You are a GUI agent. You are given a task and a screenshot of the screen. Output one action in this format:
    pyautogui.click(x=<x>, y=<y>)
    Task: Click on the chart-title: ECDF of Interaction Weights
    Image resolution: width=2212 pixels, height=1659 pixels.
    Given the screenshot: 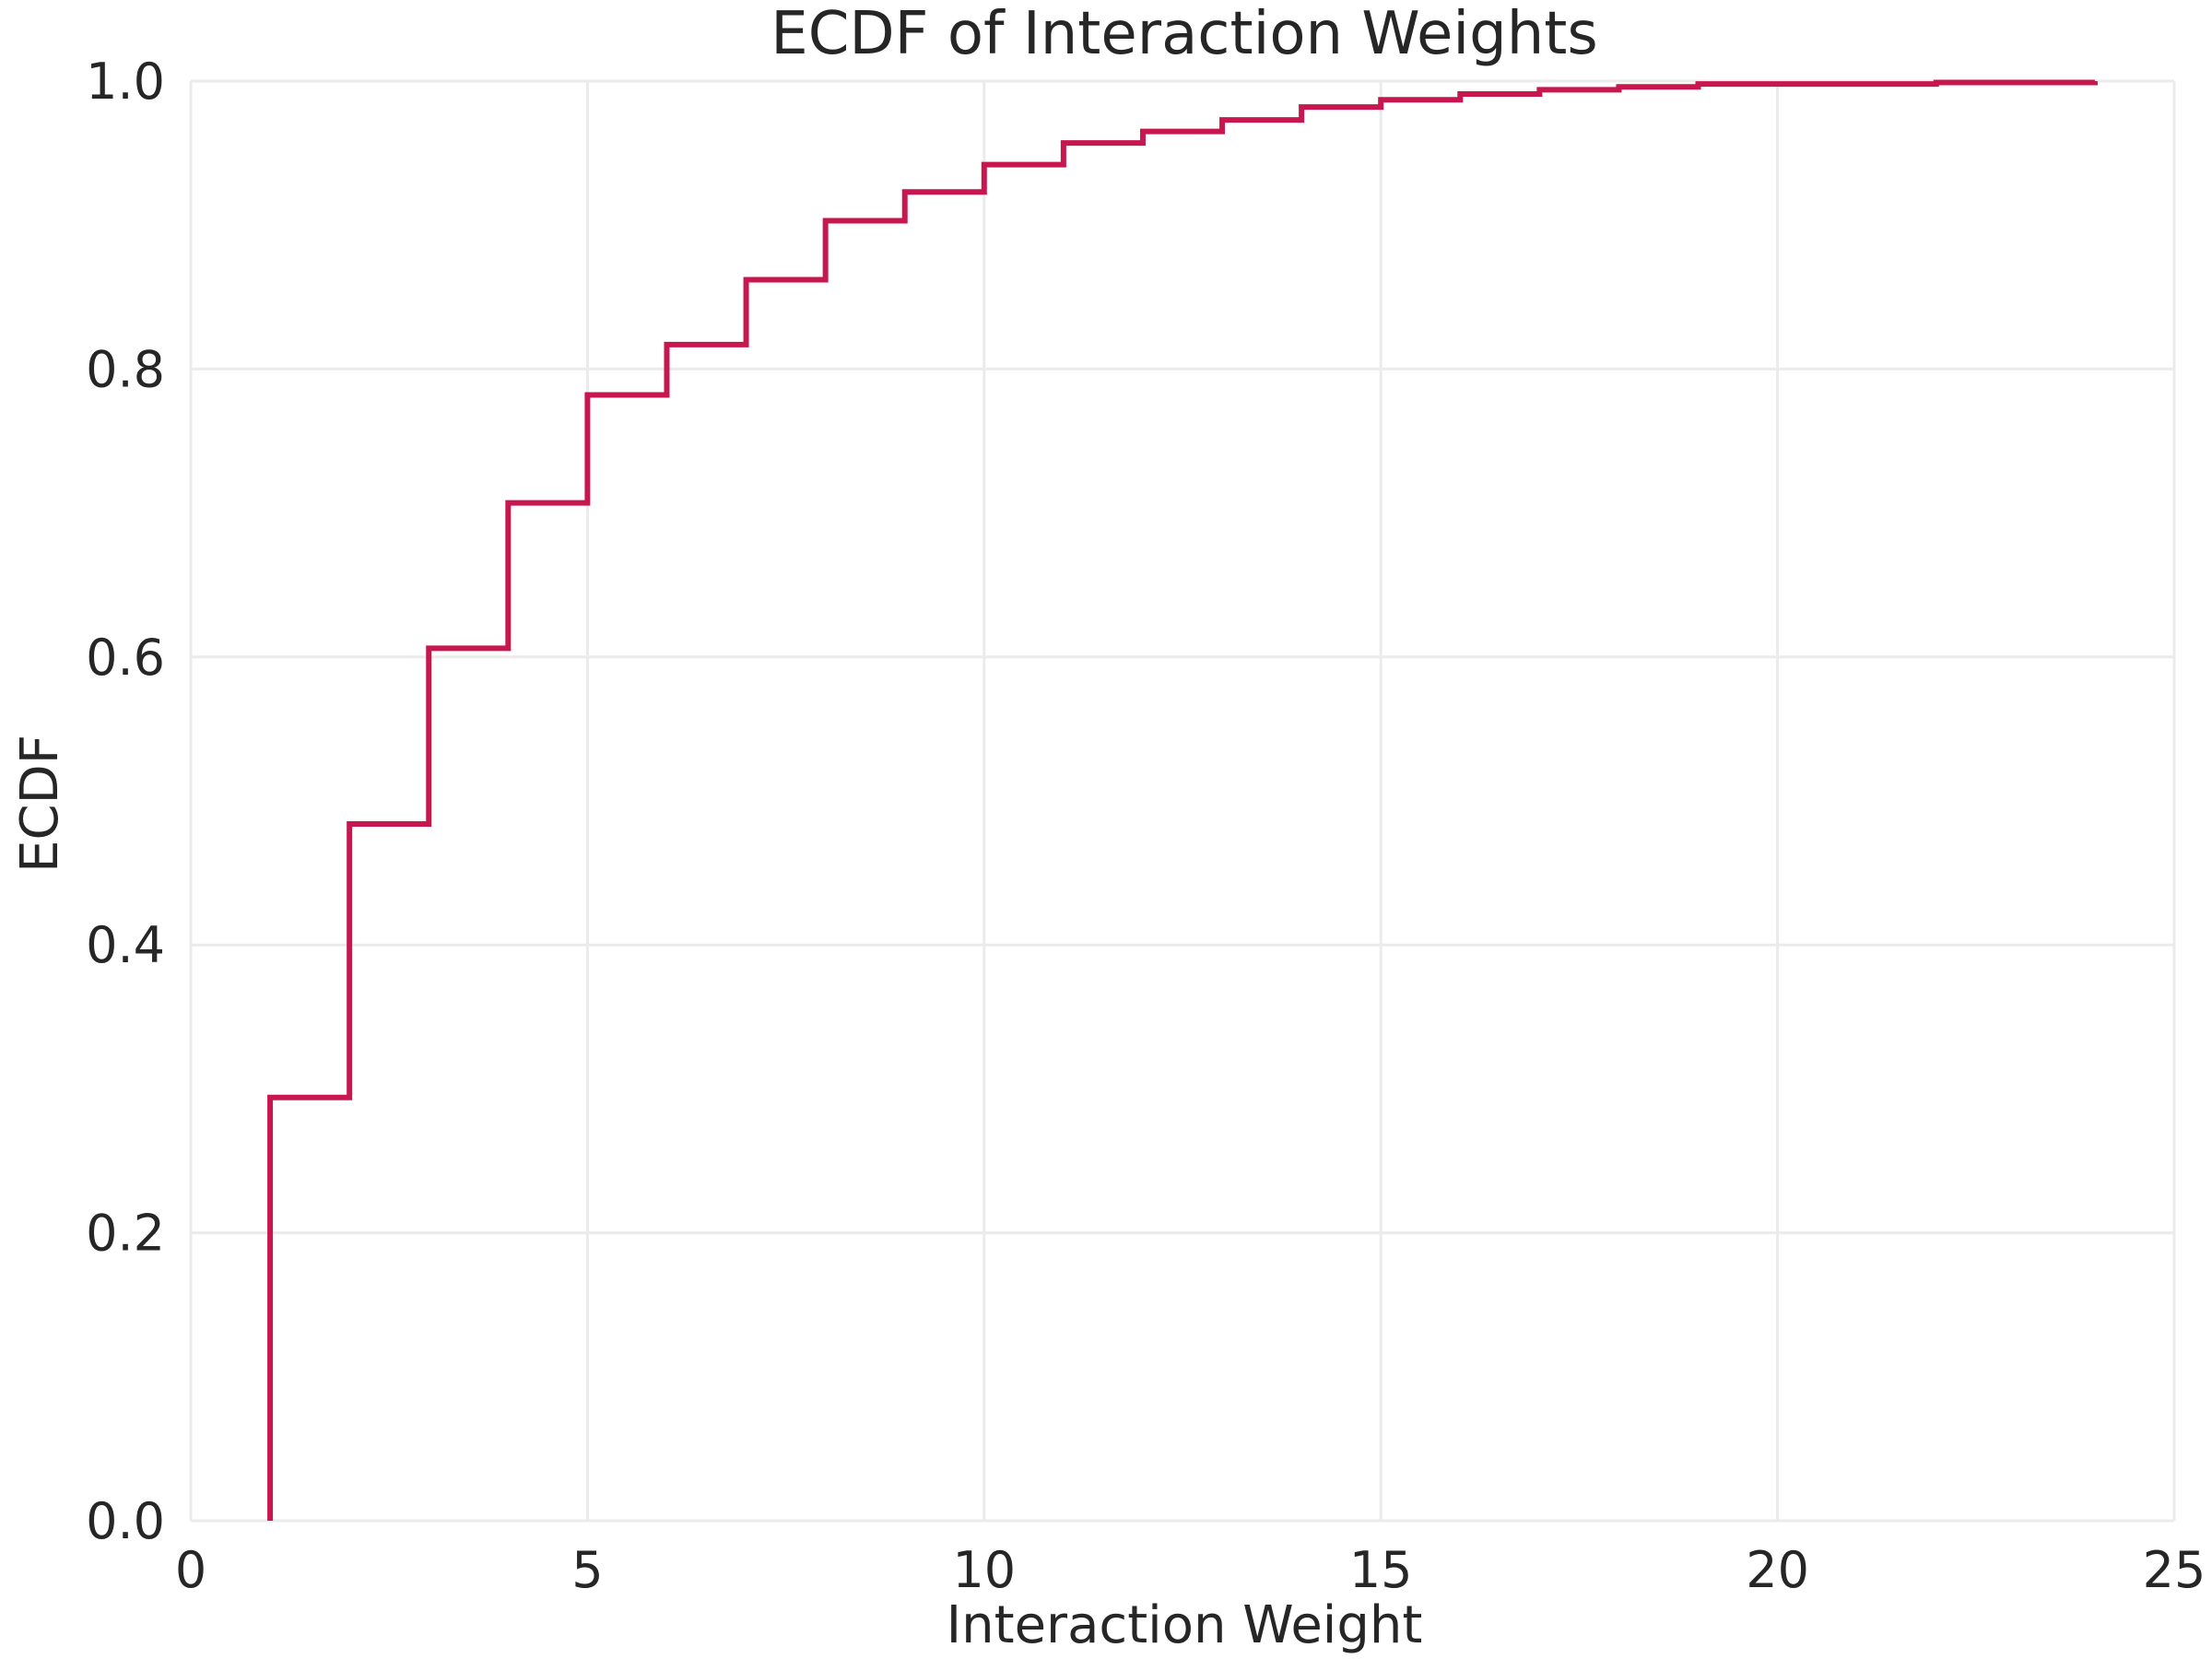 What is the action you would take?
    pyautogui.click(x=1184, y=34)
    